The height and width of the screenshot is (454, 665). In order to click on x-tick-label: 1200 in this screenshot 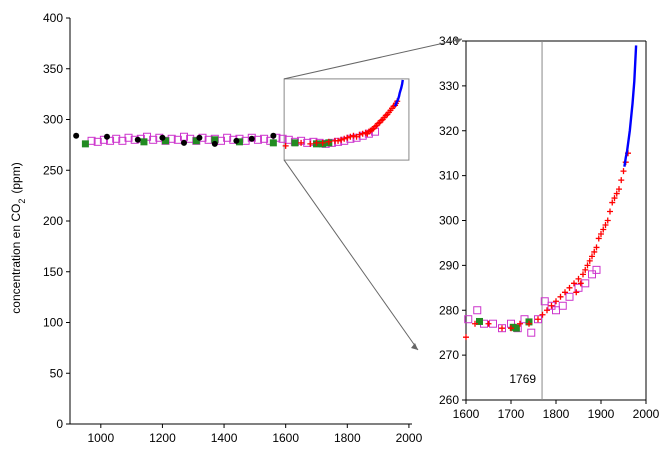, I will do `click(162, 438)`.